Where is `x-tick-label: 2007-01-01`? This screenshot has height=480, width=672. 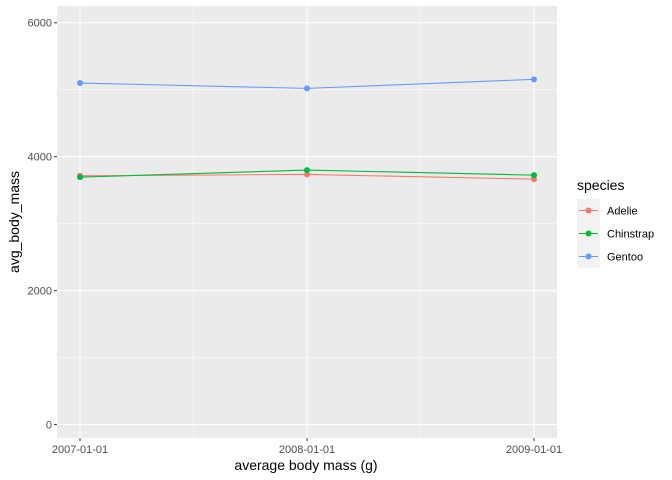
x-tick-label: 2007-01-01 is located at coordinates (80, 450).